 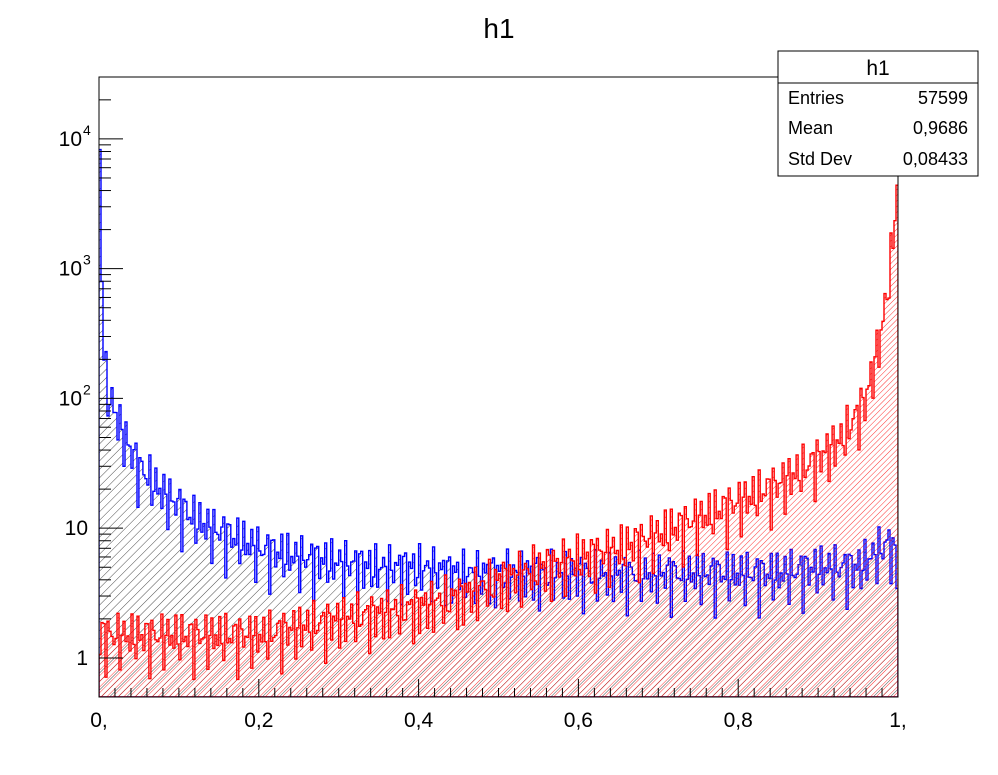 I want to click on y-tick-label-0: 1, so click(x=82, y=658).